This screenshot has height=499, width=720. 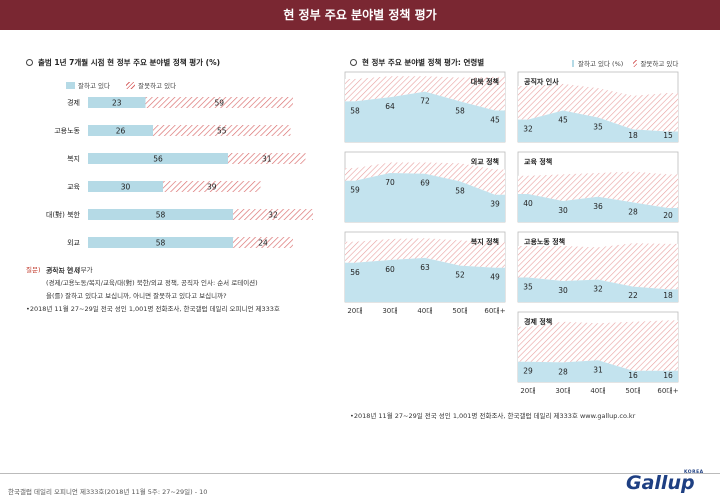 I want to click on bar-good-value: 30, so click(x=126, y=187).